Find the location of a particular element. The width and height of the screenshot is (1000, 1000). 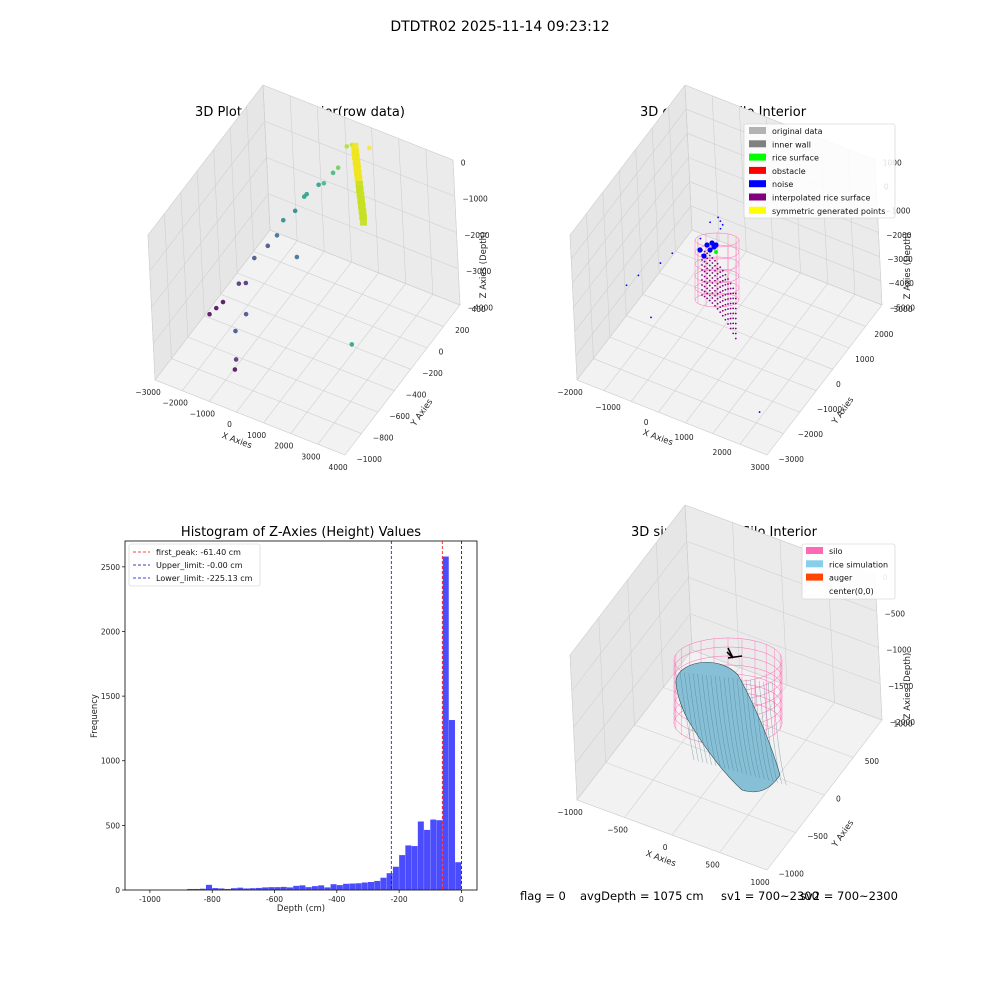

simulation-auger is located at coordinates (734, 653).